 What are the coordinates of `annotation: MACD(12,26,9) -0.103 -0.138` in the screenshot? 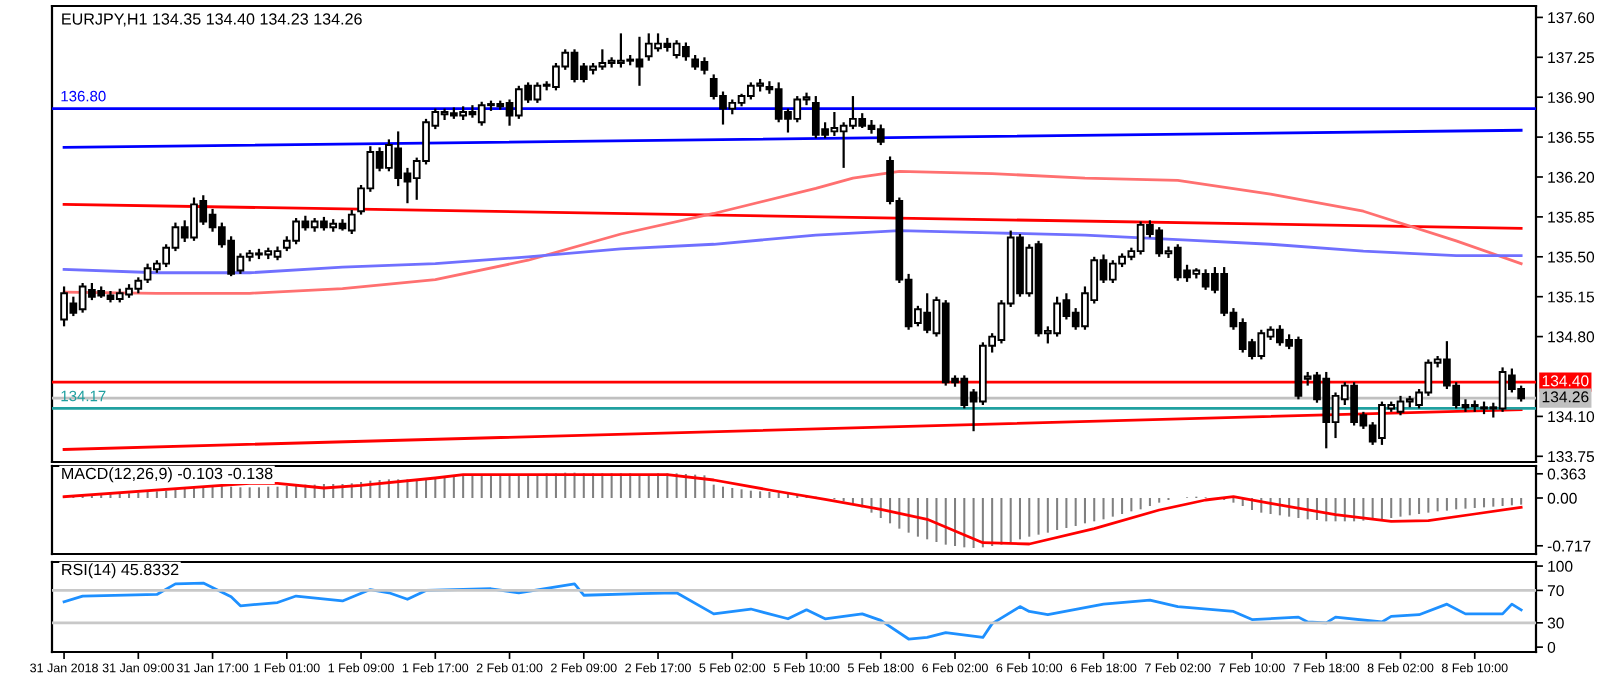 It's located at (167, 475).